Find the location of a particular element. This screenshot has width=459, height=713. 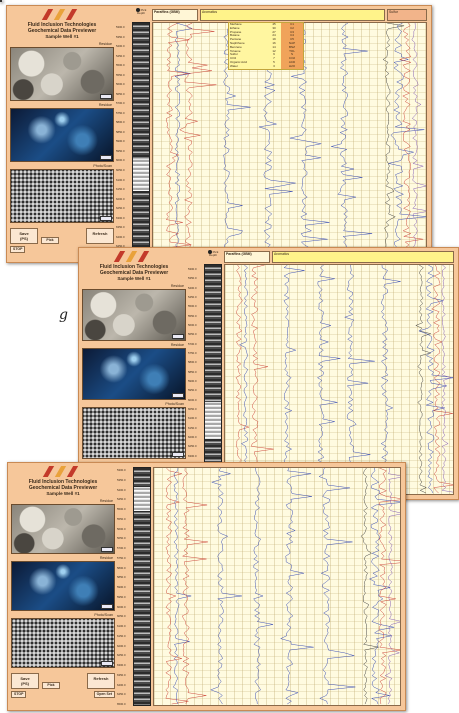

legend-cell: 14 is located at coordinates (274, 46).